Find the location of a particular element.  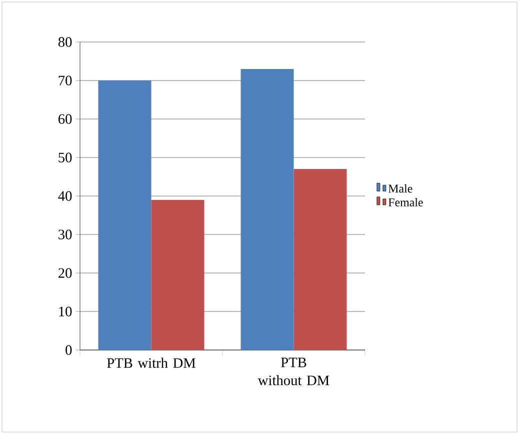

x-tick-label: PTB witrh DM is located at coordinates (151, 363).